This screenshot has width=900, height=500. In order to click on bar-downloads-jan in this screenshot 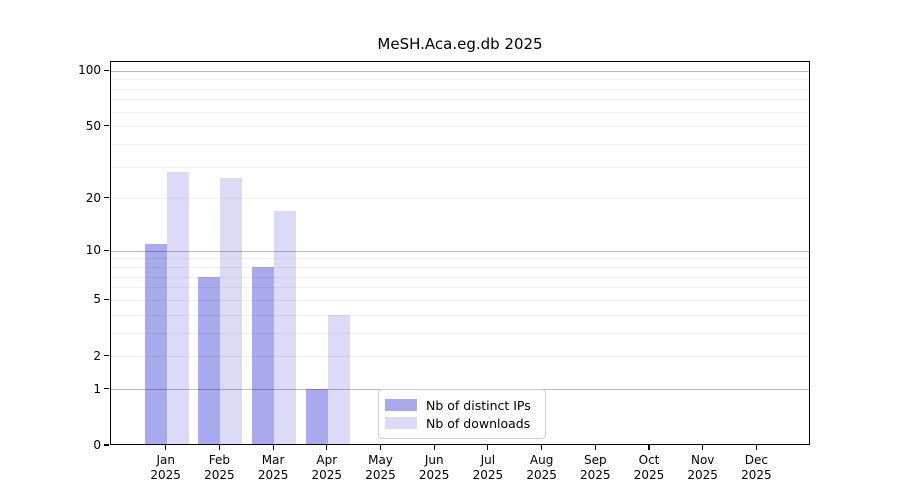, I will do `click(177, 307)`.